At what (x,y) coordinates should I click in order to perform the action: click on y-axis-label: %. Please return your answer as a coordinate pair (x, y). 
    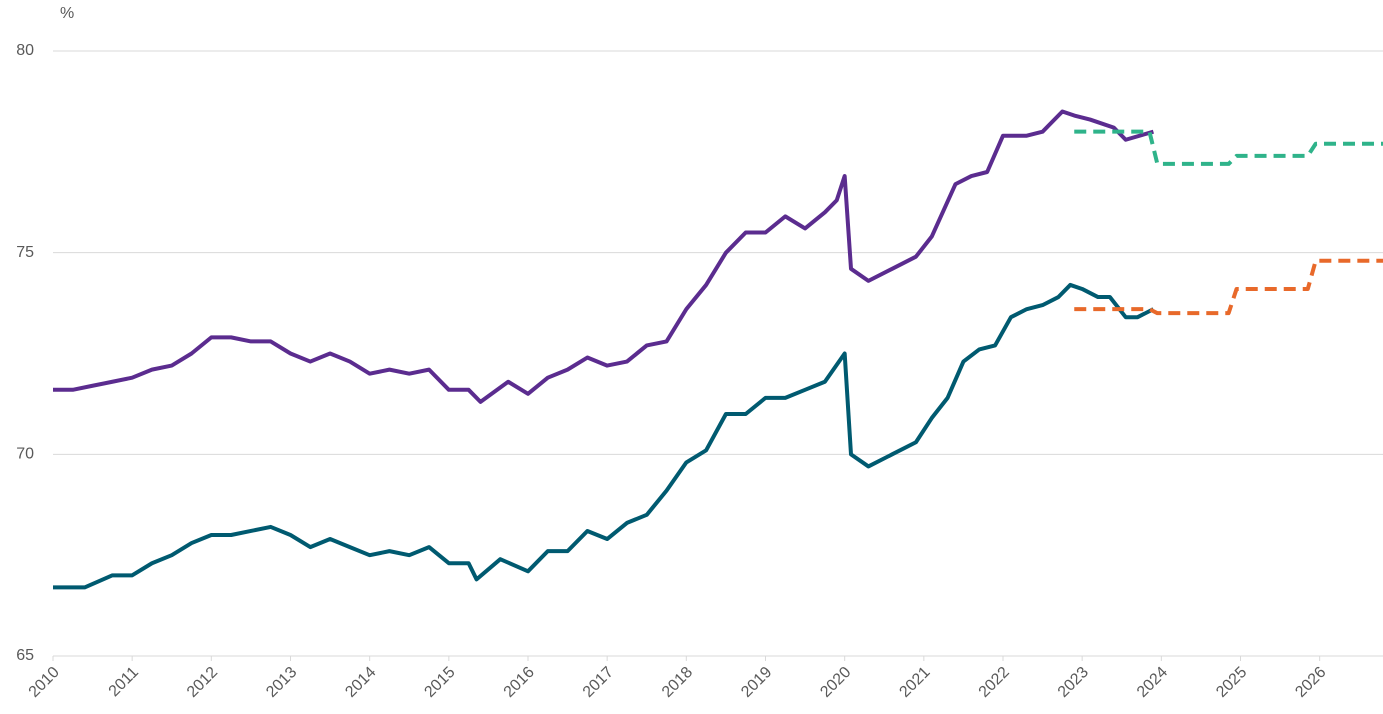
    Looking at the image, I should click on (67, 13).